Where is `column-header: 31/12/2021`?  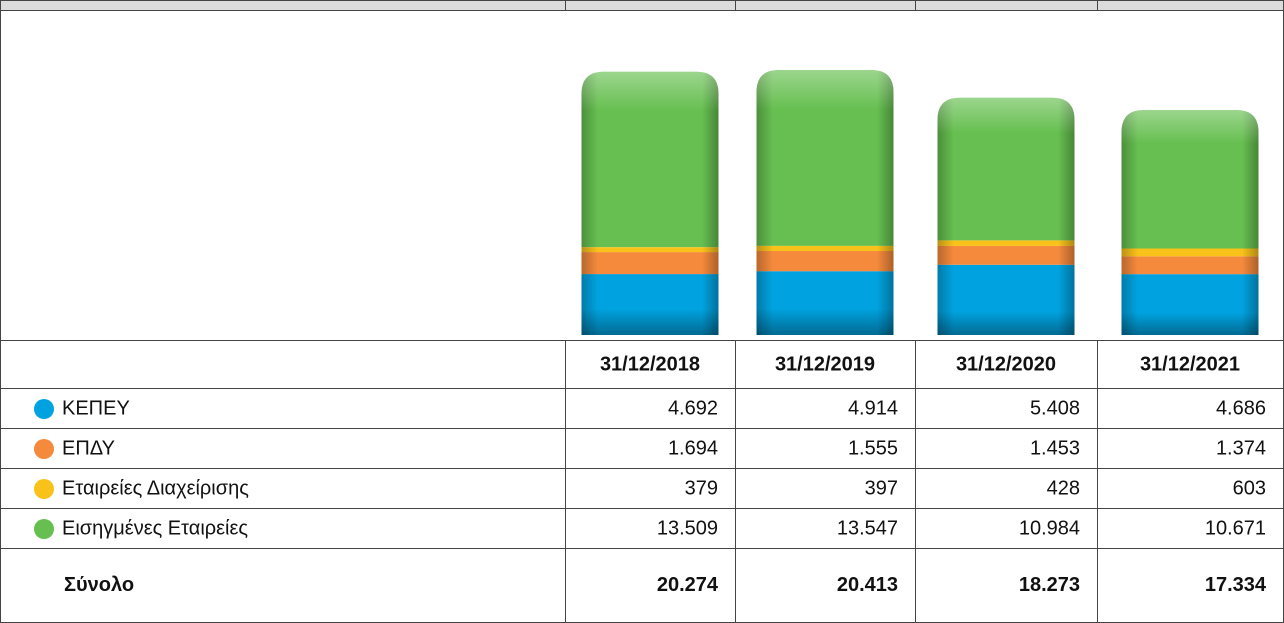
column-header: 31/12/2021 is located at coordinates (1190, 364).